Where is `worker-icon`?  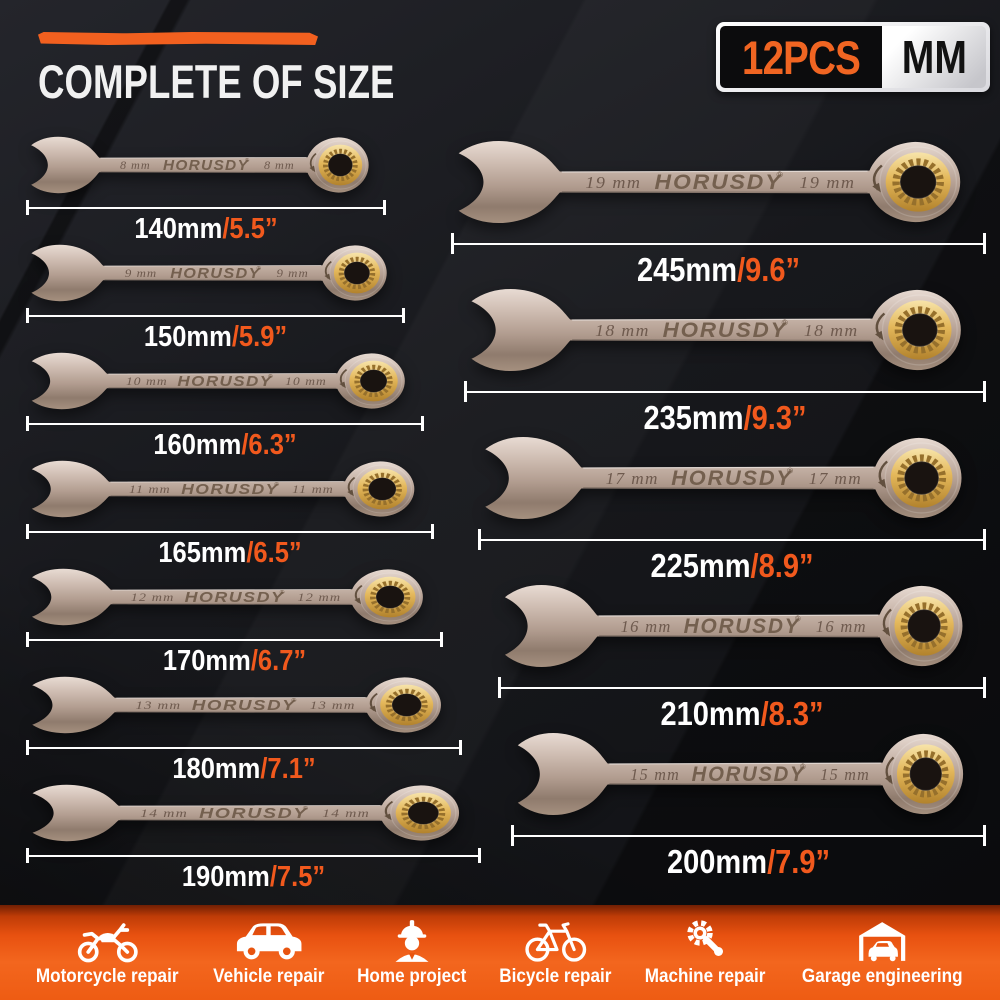
worker-icon is located at coordinates (412, 941).